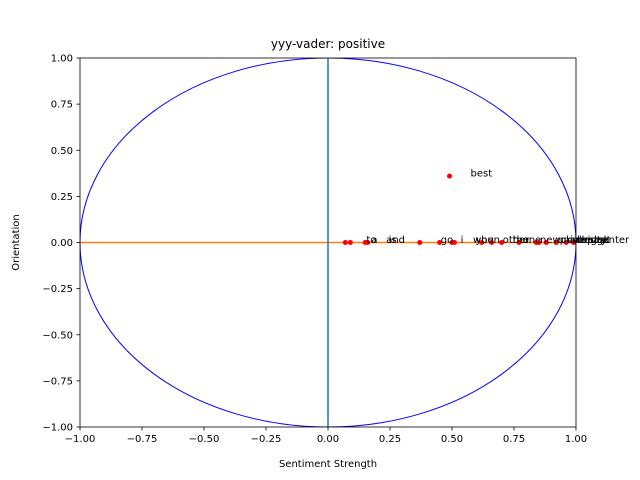 This screenshot has width=640, height=480. I want to click on y-tick-label: −0.75, so click(57, 381).